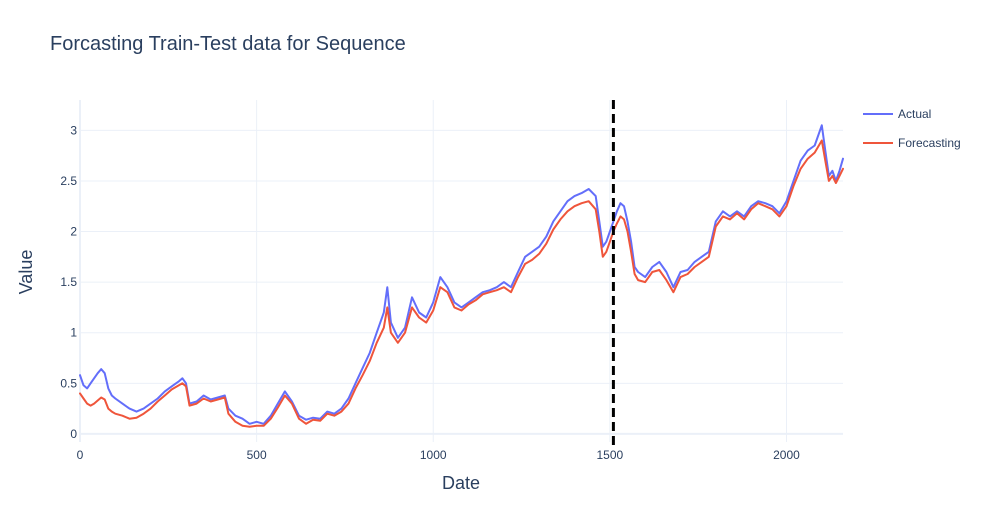  Describe the element at coordinates (26, 272) in the screenshot. I see `y-axis-title: Value` at that location.